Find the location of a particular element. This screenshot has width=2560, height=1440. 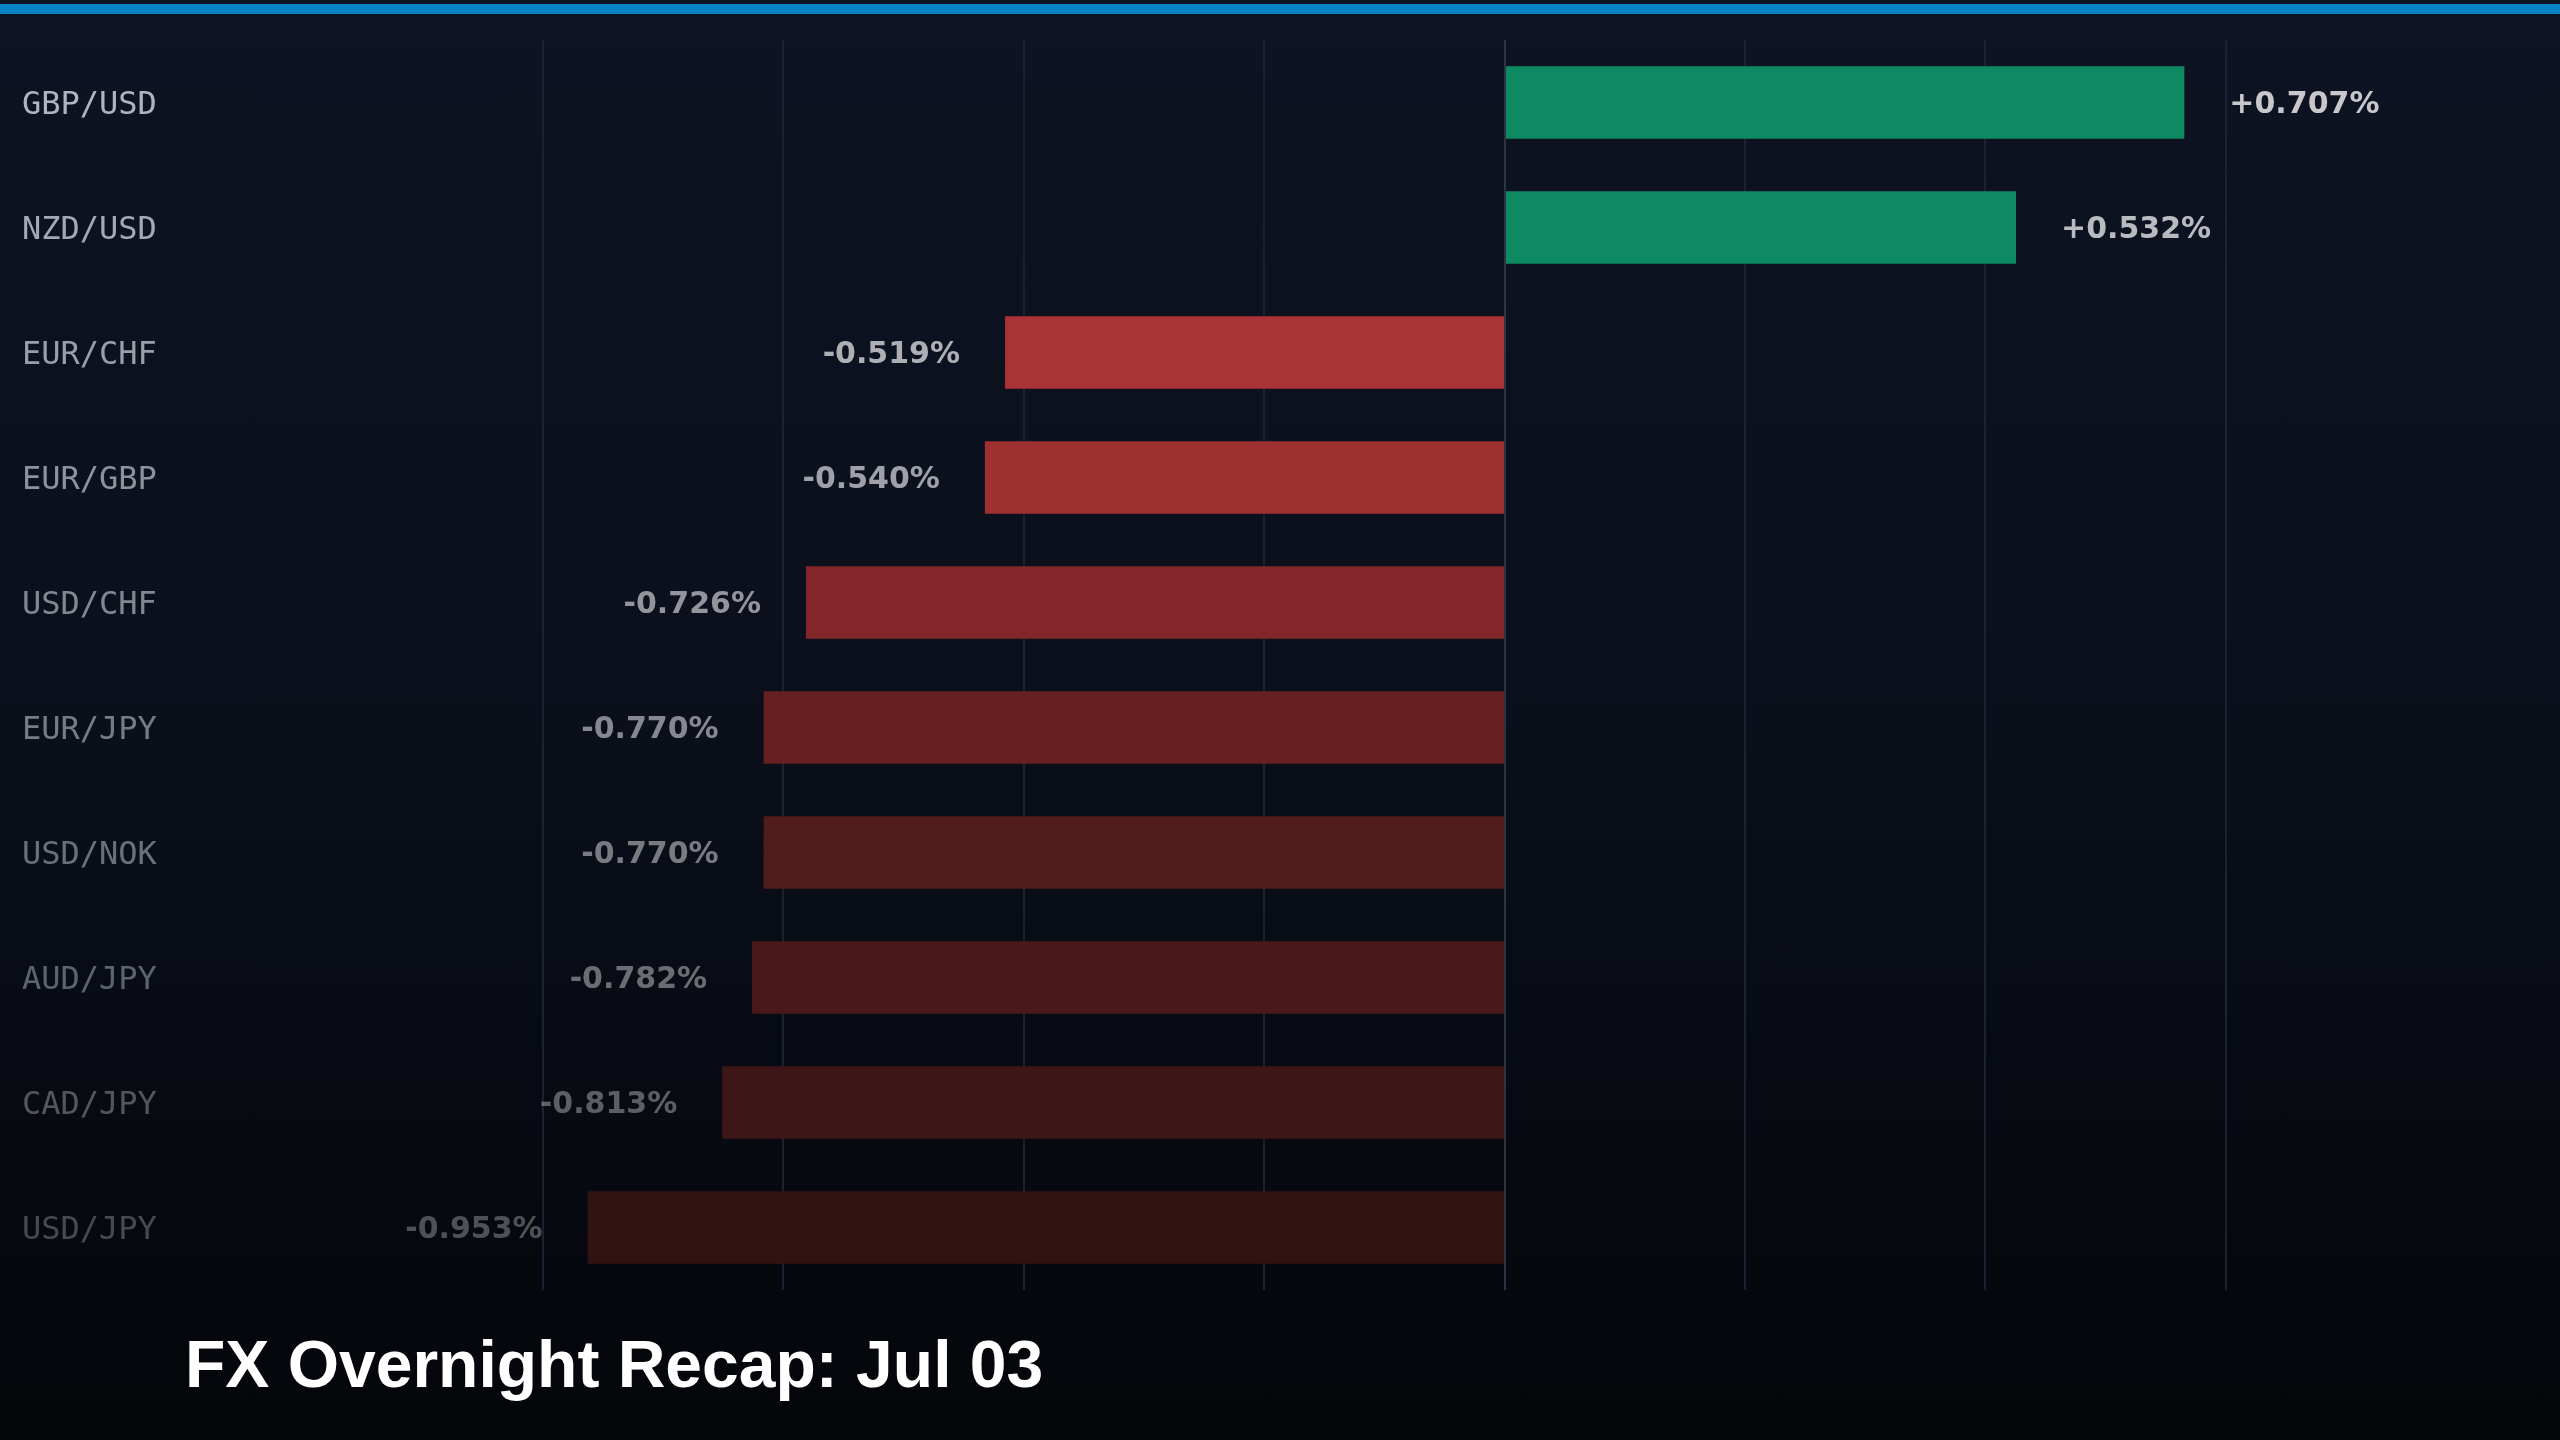

y-tick-label: USD/NOK is located at coordinates (90, 852).